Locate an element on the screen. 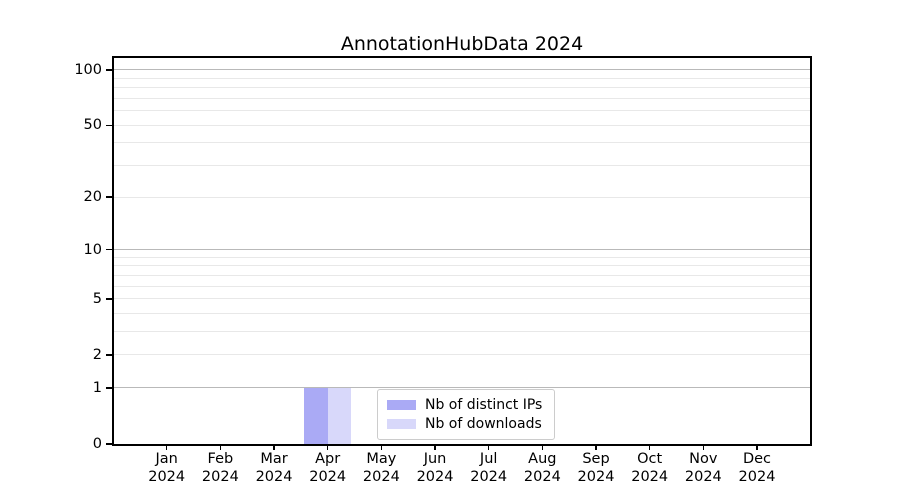 Image resolution: width=900 pixels, height=500 pixels. legend-label-distinct-ips: Nb of distinct IPs is located at coordinates (484, 404).